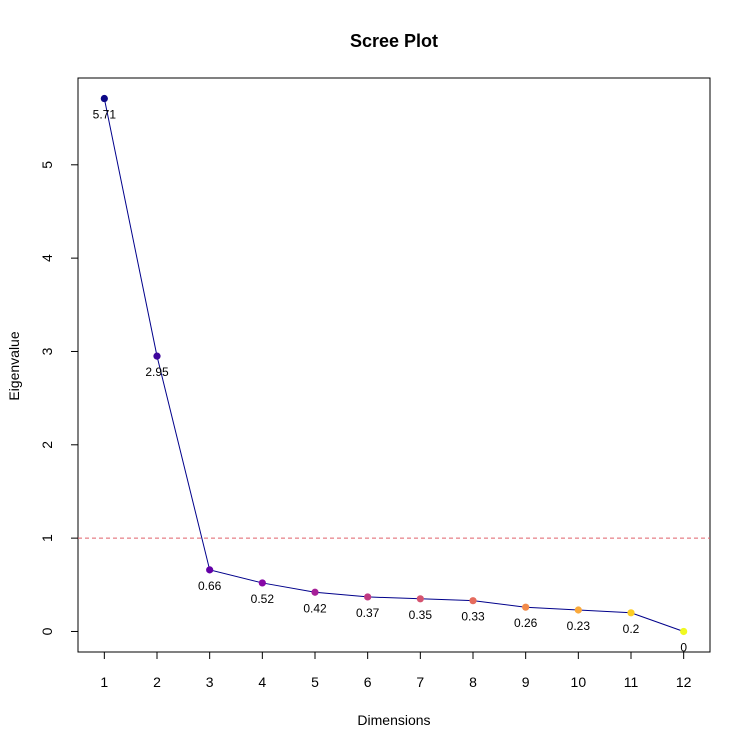 This screenshot has width=750, height=750. Describe the element at coordinates (47, 351) in the screenshot. I see `y-tick-label: 3` at that location.